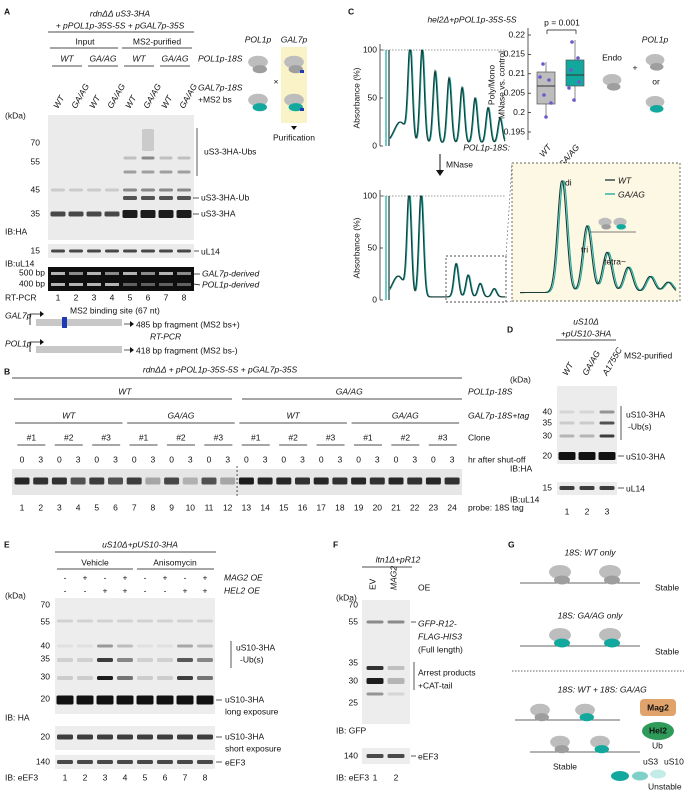  I want to click on label: Arrest products, so click(447, 672).